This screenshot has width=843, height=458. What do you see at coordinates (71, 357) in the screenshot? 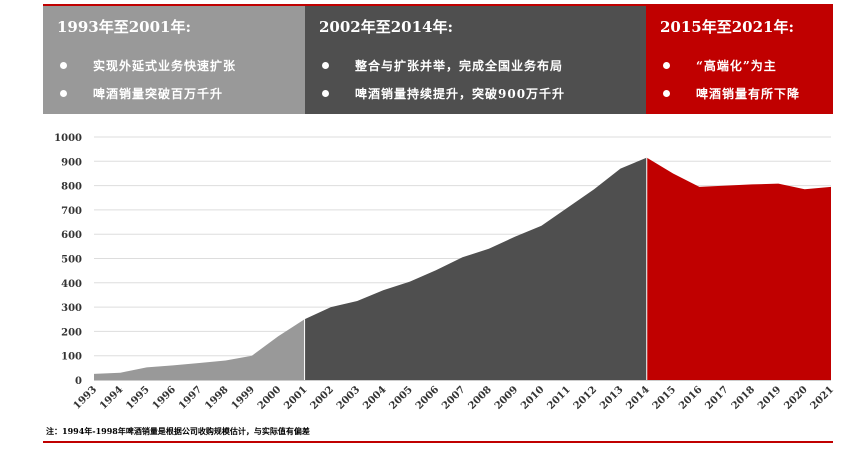
I see `y-tick-label: 100` at bounding box center [71, 357].